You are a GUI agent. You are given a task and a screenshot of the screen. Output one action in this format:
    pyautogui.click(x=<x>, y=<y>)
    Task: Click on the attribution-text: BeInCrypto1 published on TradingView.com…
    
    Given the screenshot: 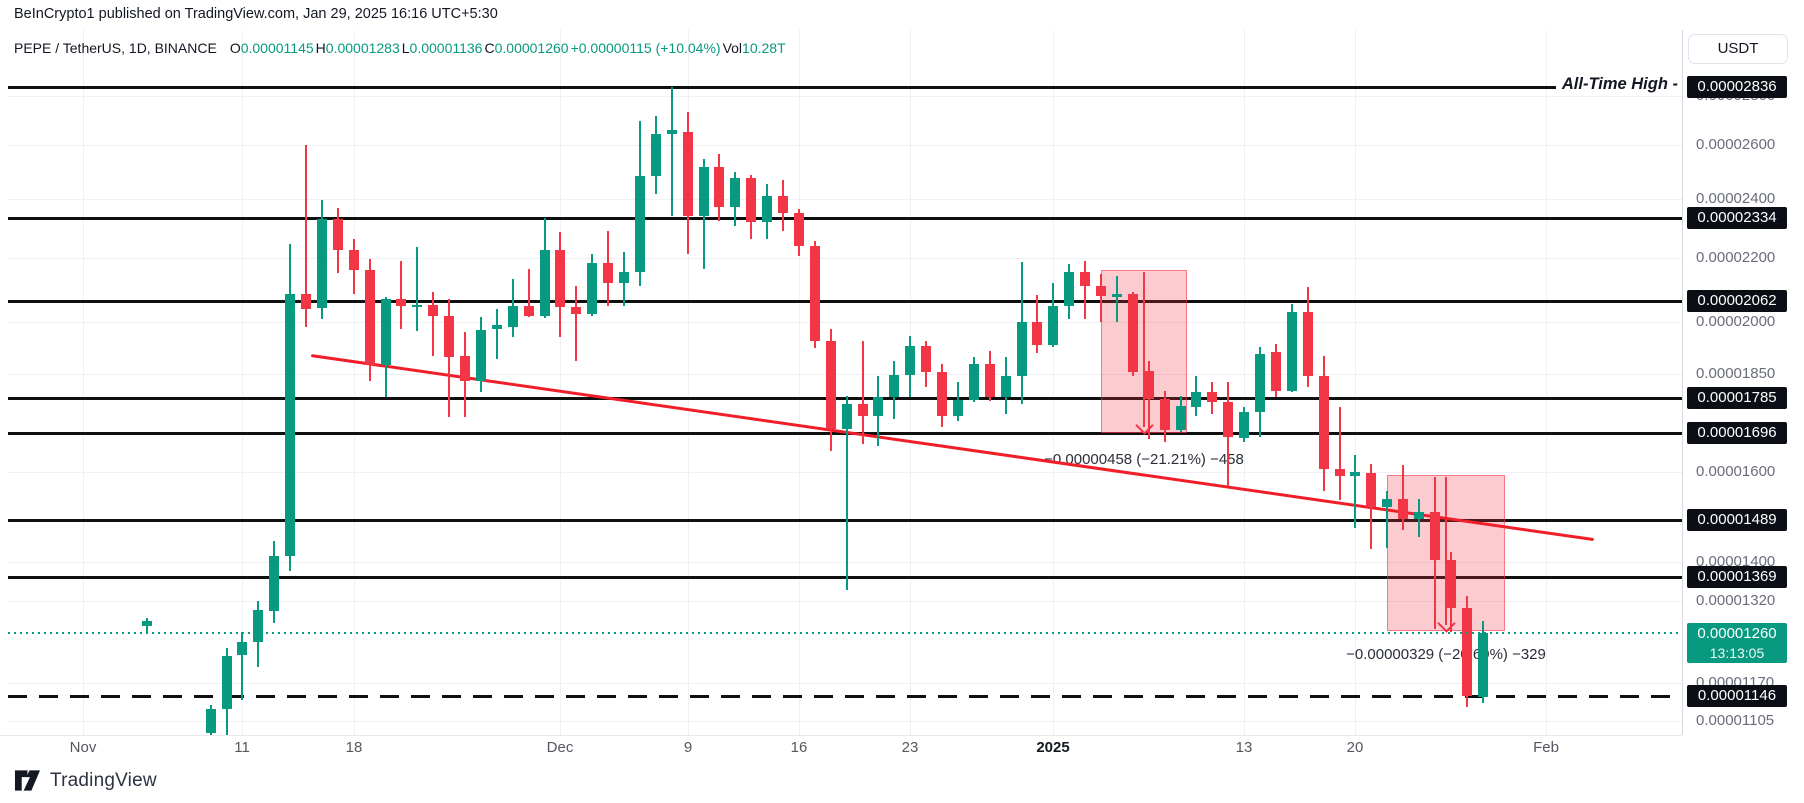 What is the action you would take?
    pyautogui.click(x=256, y=14)
    